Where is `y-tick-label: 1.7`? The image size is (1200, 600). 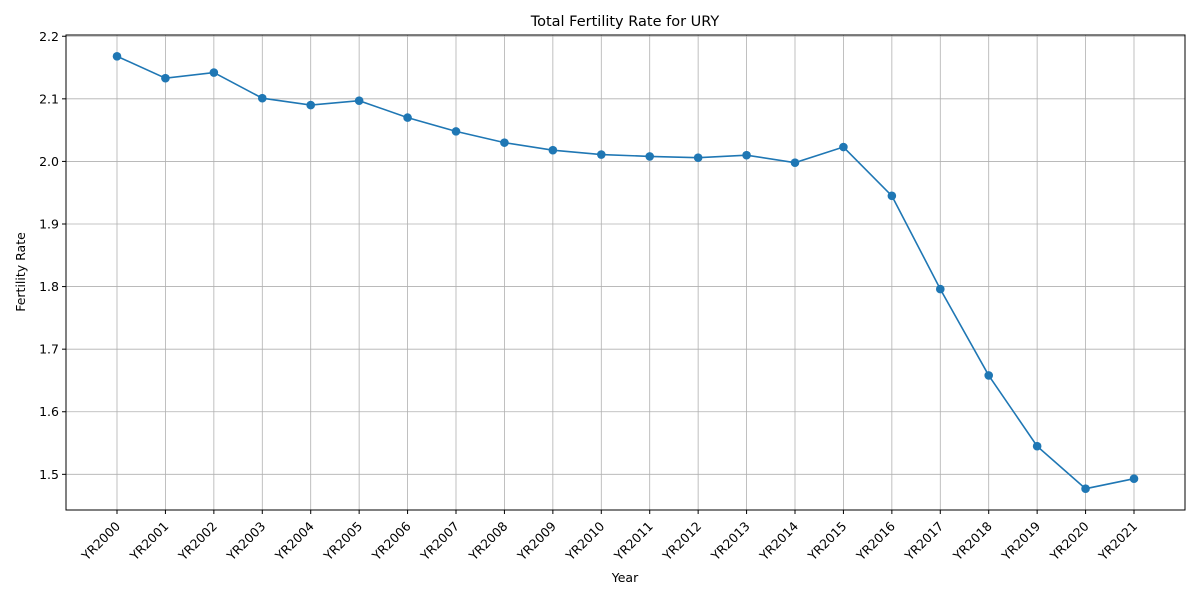 y-tick-label: 1.7 is located at coordinates (49, 349).